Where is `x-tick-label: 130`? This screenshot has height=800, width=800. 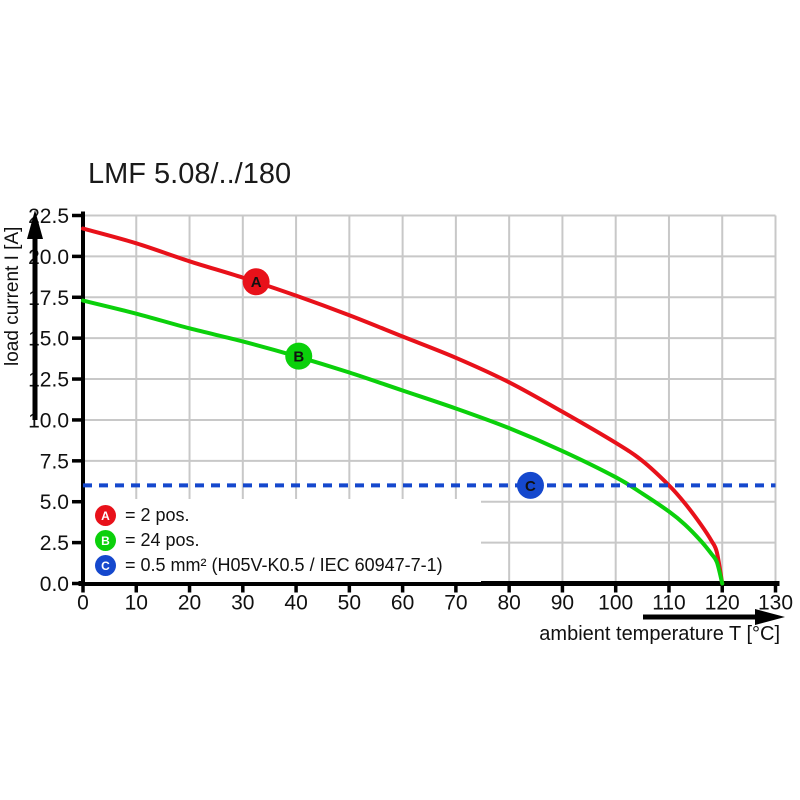
x-tick-label: 130 is located at coordinates (775, 603).